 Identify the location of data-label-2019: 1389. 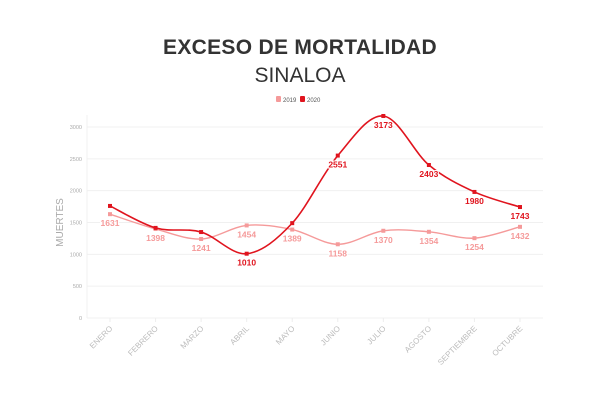
(292, 239).